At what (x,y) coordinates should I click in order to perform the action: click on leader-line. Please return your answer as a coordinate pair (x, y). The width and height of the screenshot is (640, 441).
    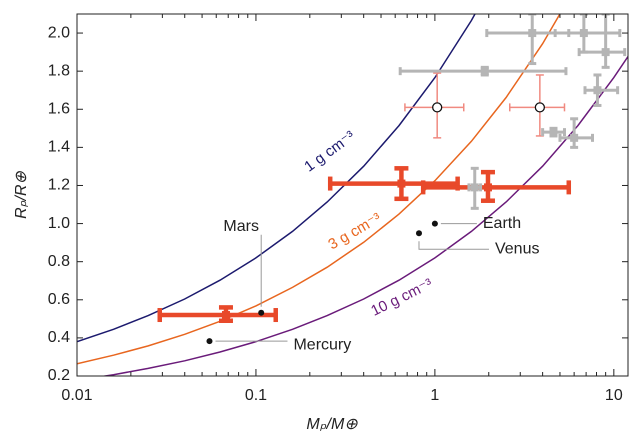
    Looking at the image, I should click on (453, 245).